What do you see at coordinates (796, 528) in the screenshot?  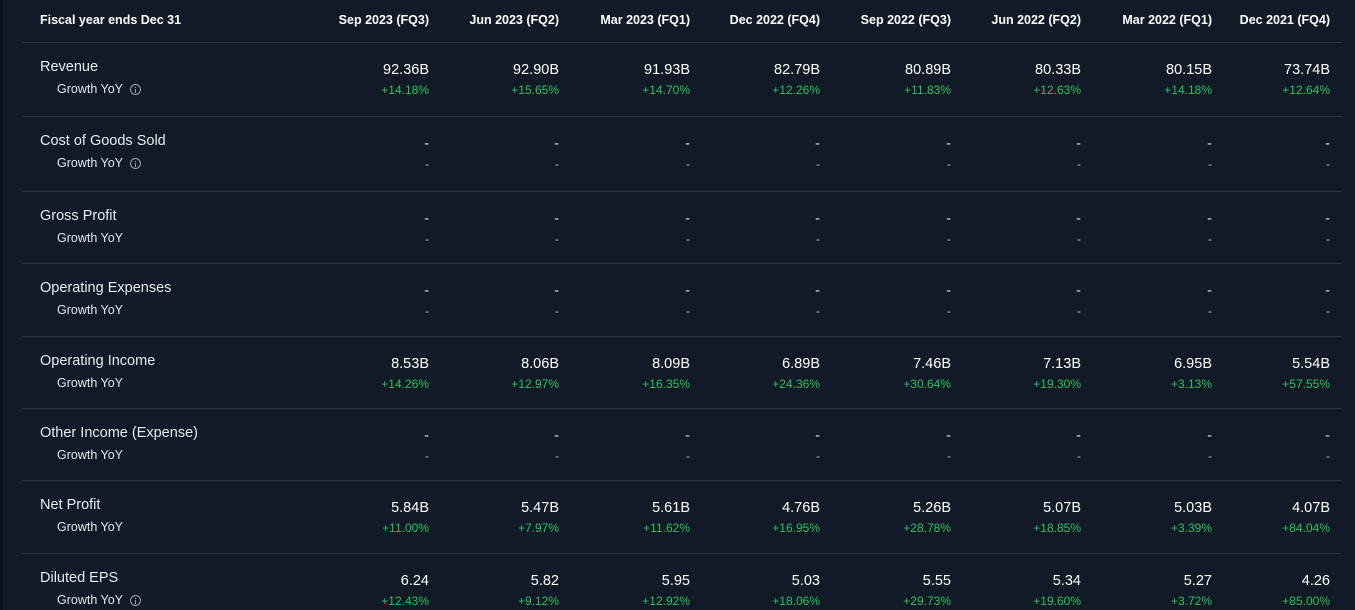 I see `growth-value: +16.95%` at bounding box center [796, 528].